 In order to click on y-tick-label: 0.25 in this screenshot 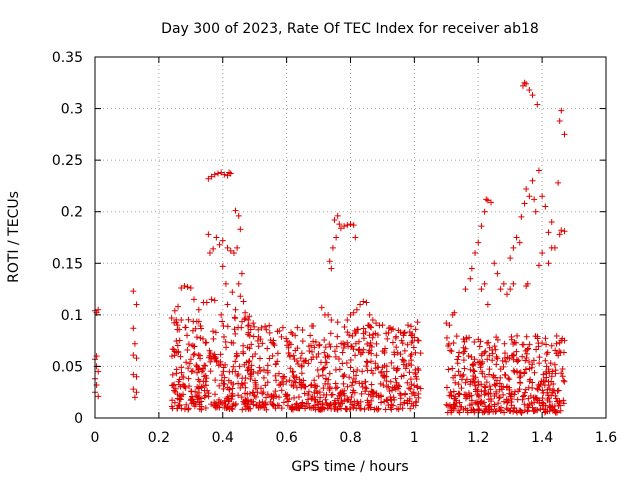, I will do `click(67, 161)`.